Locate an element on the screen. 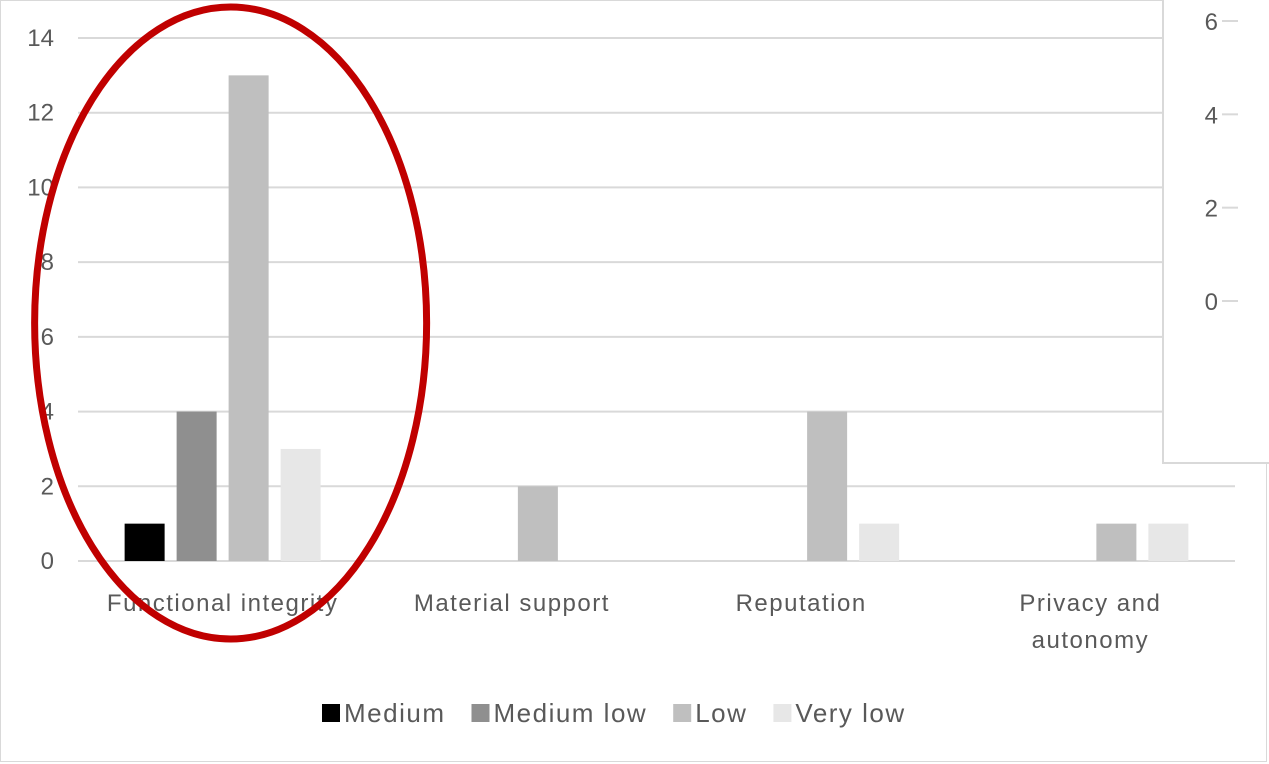  y-tick-label: 2 is located at coordinates (47, 486).